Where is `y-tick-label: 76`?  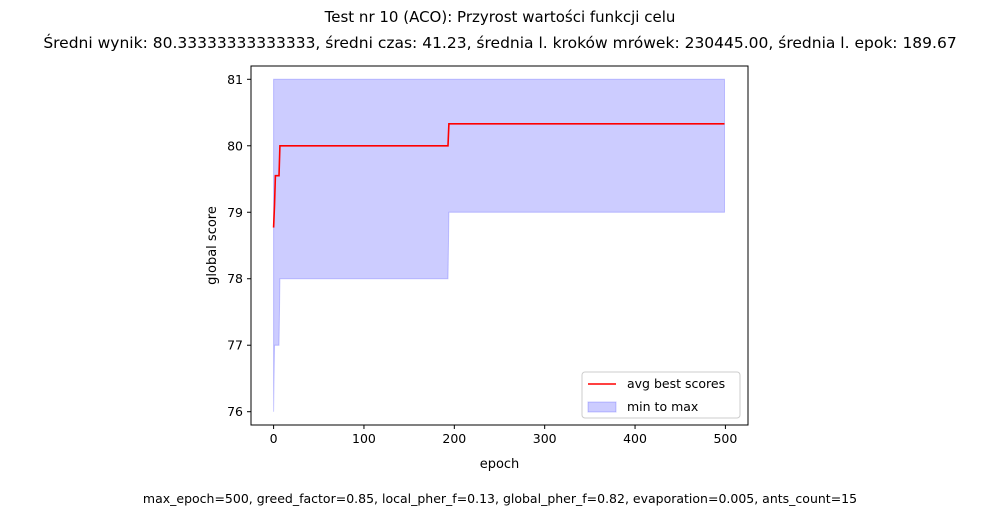 y-tick-label: 76 is located at coordinates (235, 411).